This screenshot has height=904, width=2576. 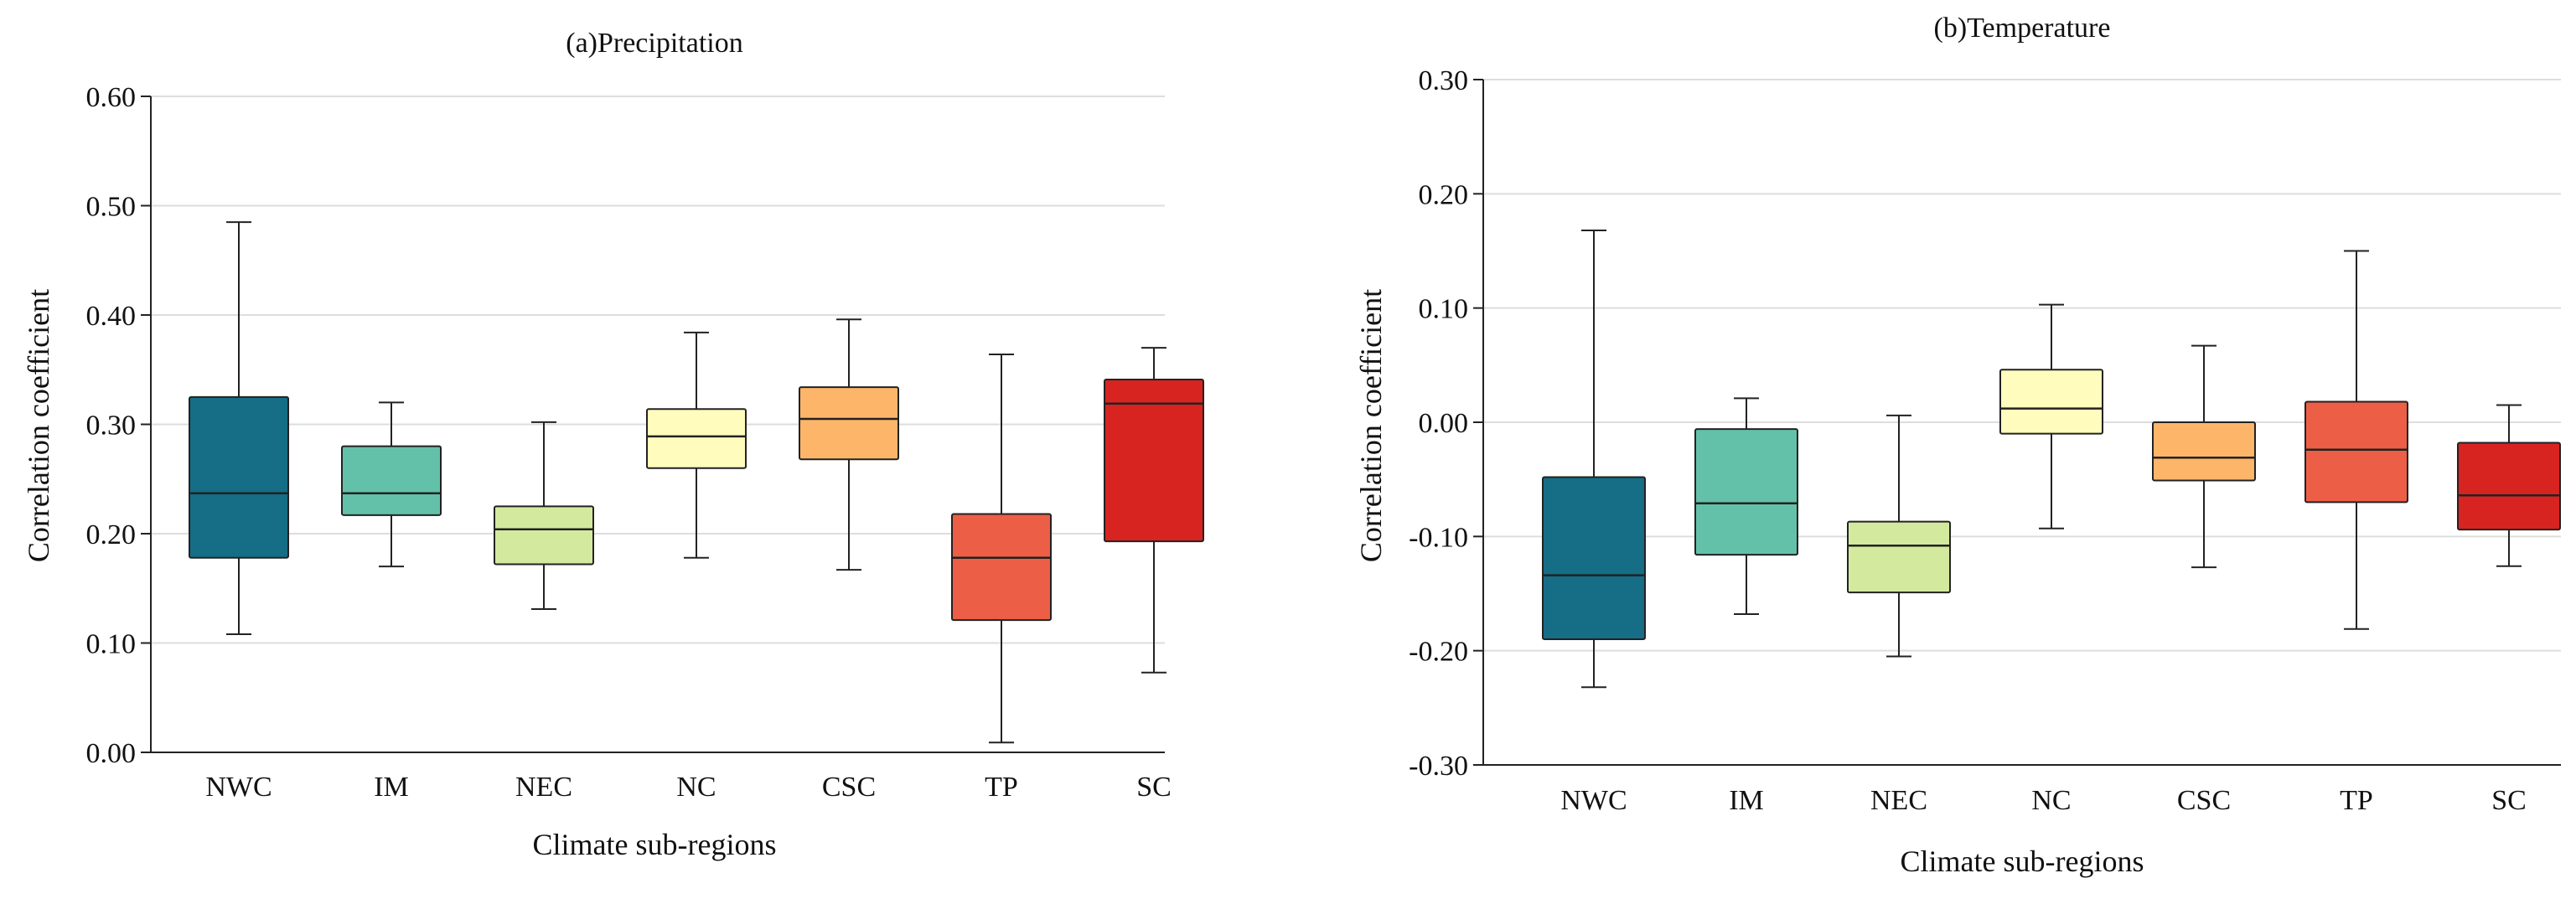 I want to click on y-tick-label: -0.20, so click(x=1438, y=652).